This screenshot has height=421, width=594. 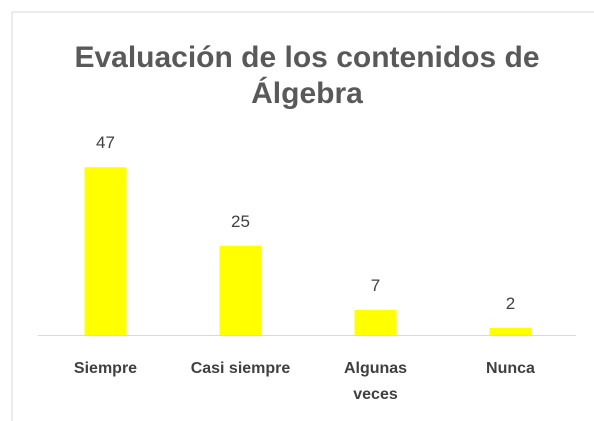 I want to click on x-tick-label: Casi siempre, so click(x=240, y=368).